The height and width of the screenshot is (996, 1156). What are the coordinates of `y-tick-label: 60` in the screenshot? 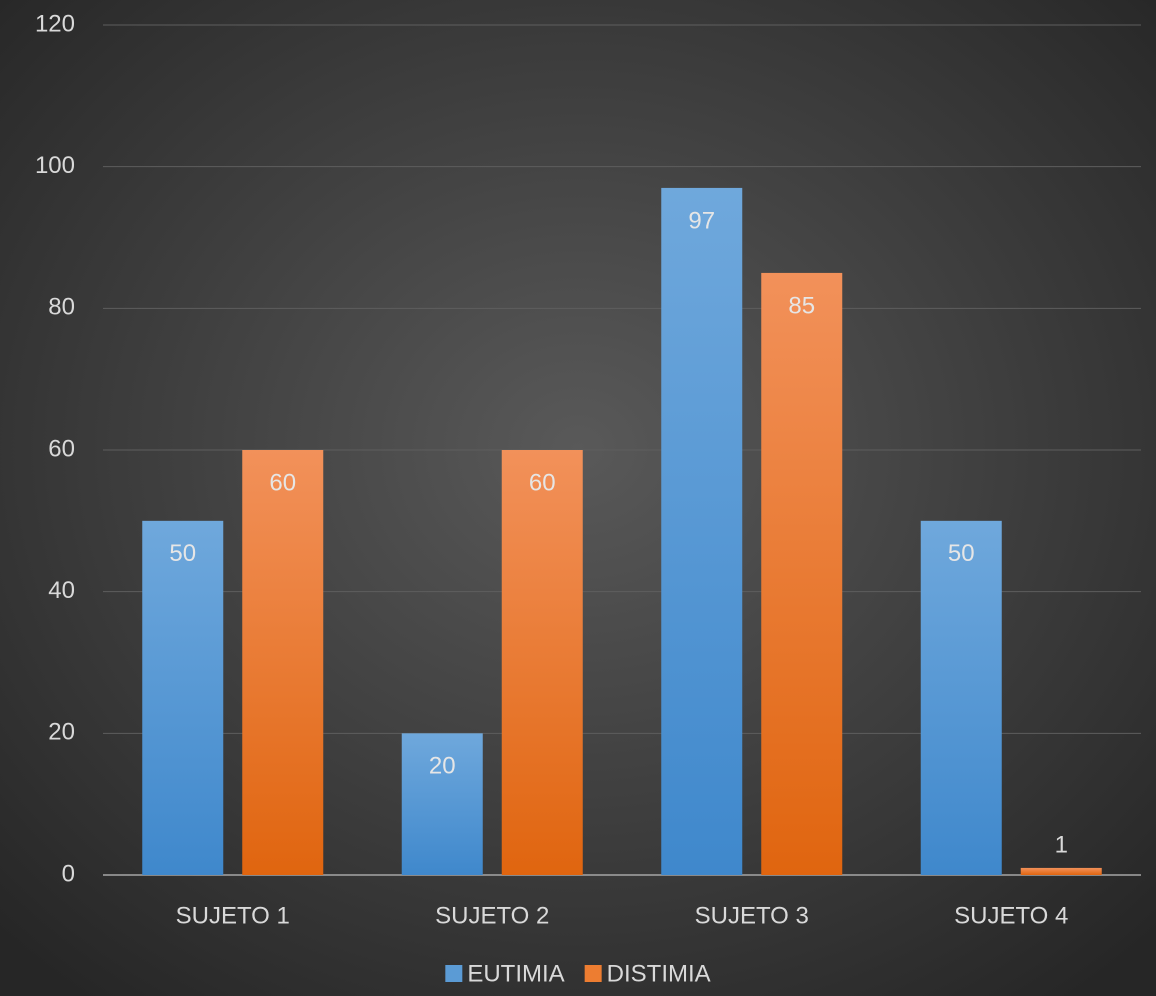 It's located at (61, 448).